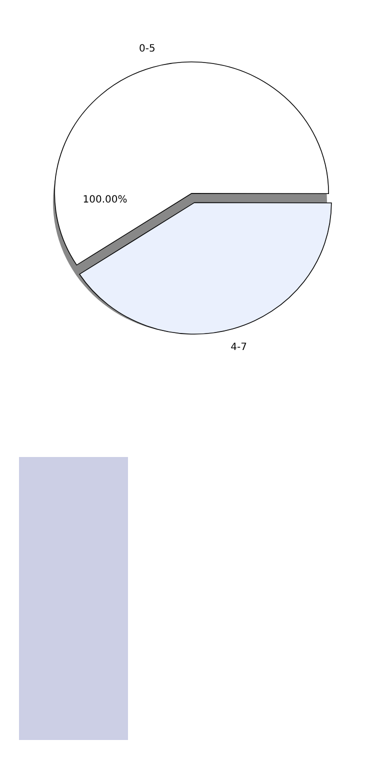 The width and height of the screenshot is (390, 780). Describe the element at coordinates (239, 347) in the screenshot. I see `slice-label: 4-7` at that location.